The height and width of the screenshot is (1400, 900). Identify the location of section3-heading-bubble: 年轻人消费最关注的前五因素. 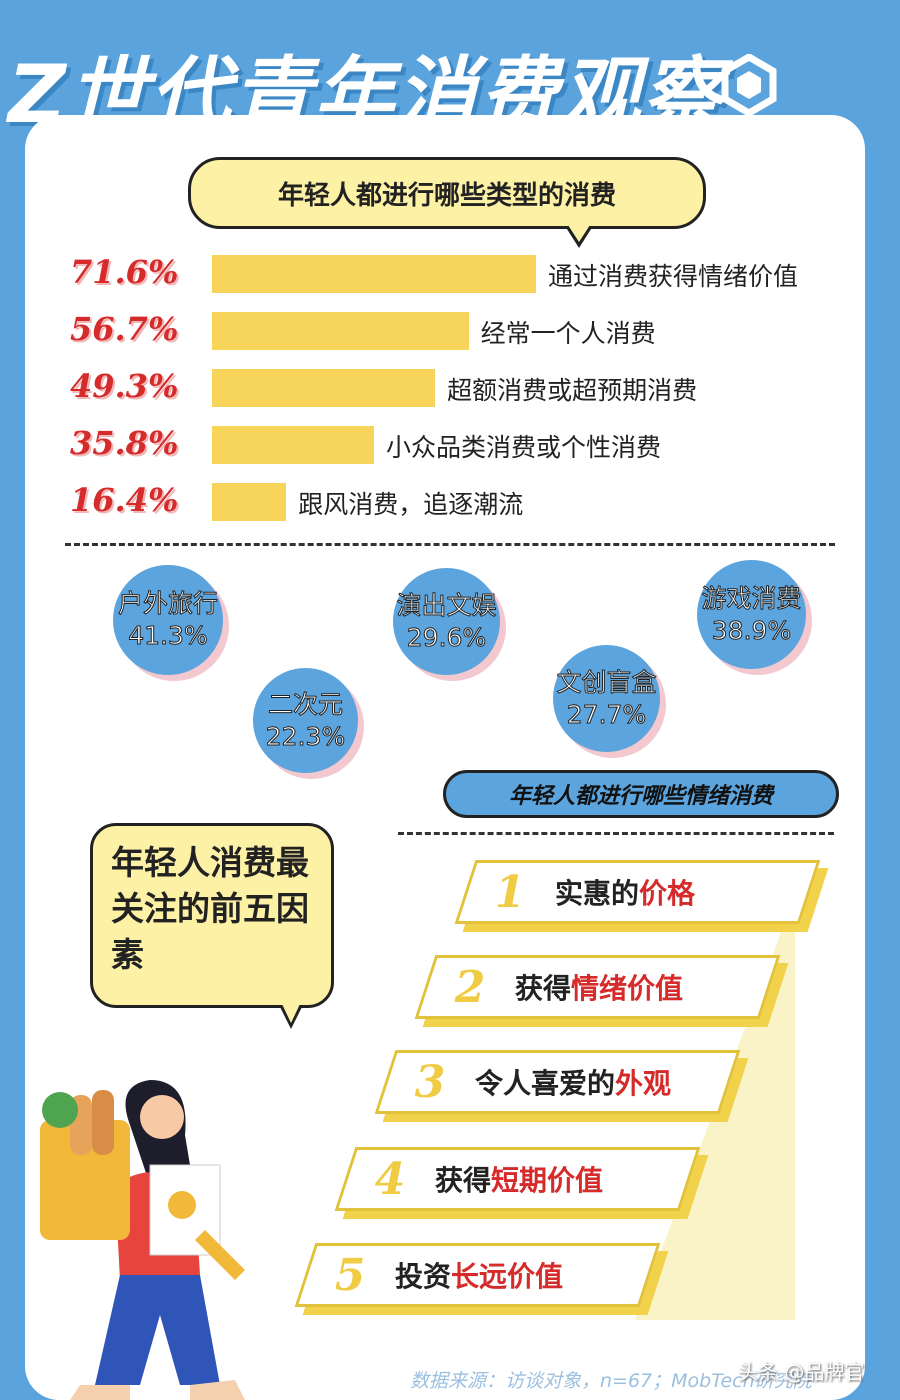
(212, 926).